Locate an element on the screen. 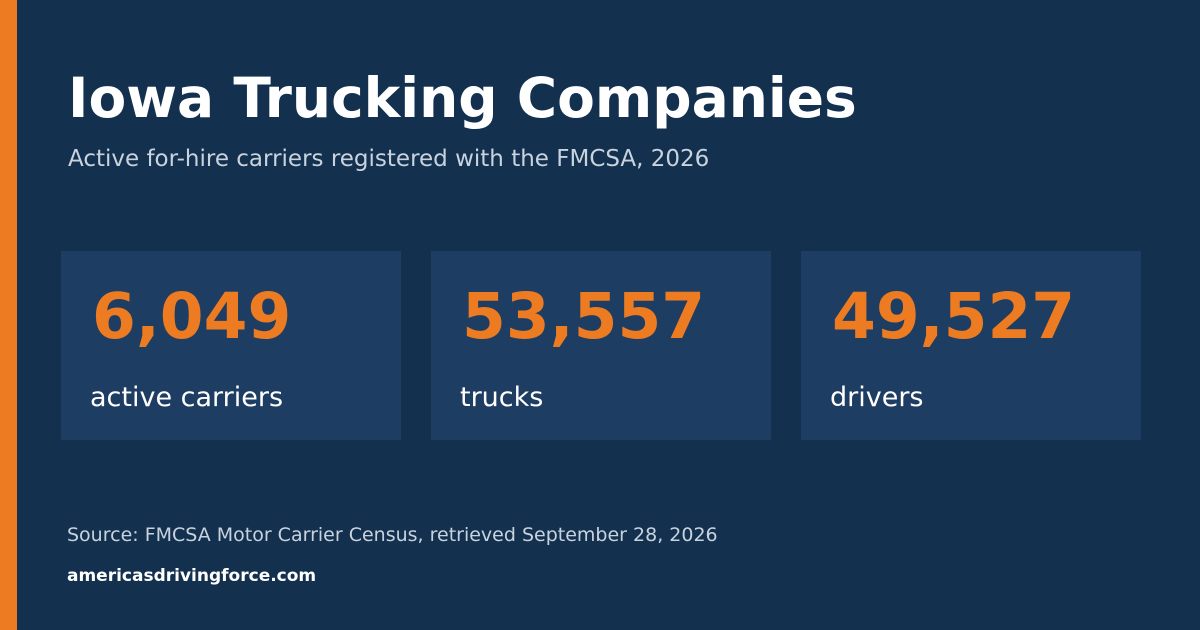  stat-label: drivers is located at coordinates (877, 397).